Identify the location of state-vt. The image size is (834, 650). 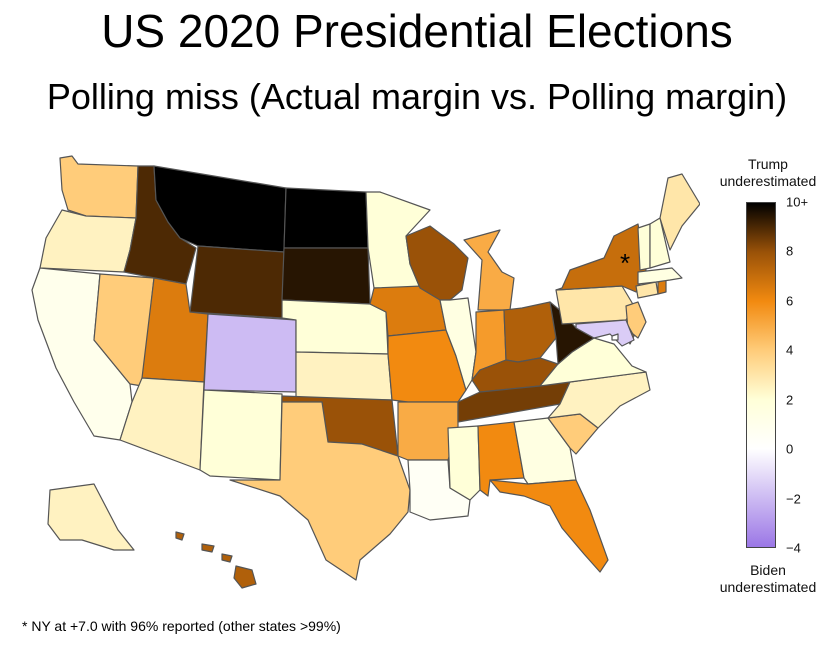
(644, 247).